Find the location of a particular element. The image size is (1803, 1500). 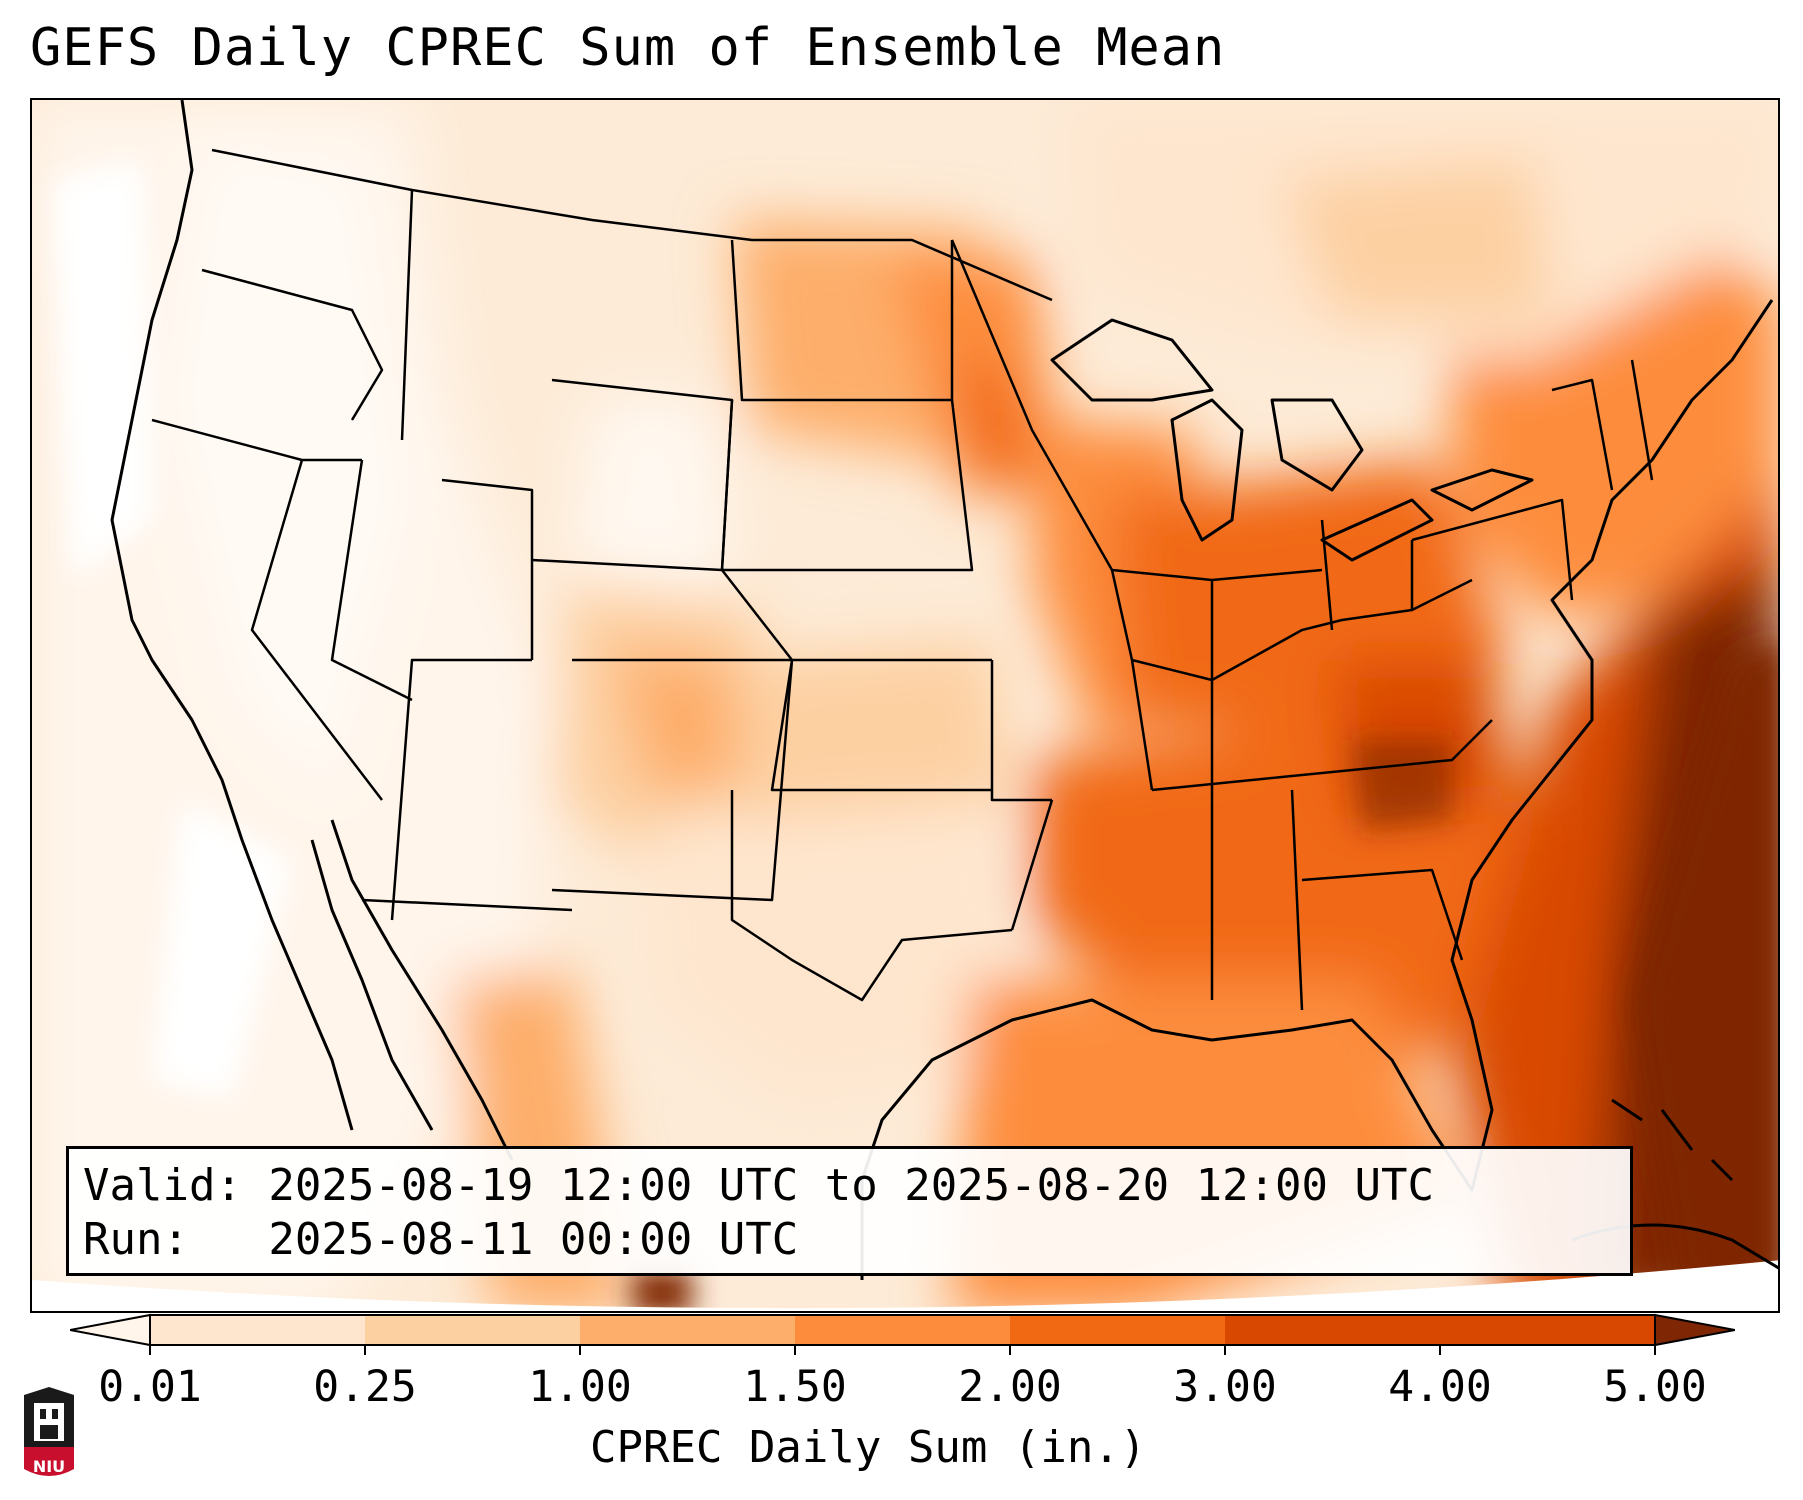

run-time-text: Run: 2025-08-11 00:00 UTC is located at coordinates (441, 1239).